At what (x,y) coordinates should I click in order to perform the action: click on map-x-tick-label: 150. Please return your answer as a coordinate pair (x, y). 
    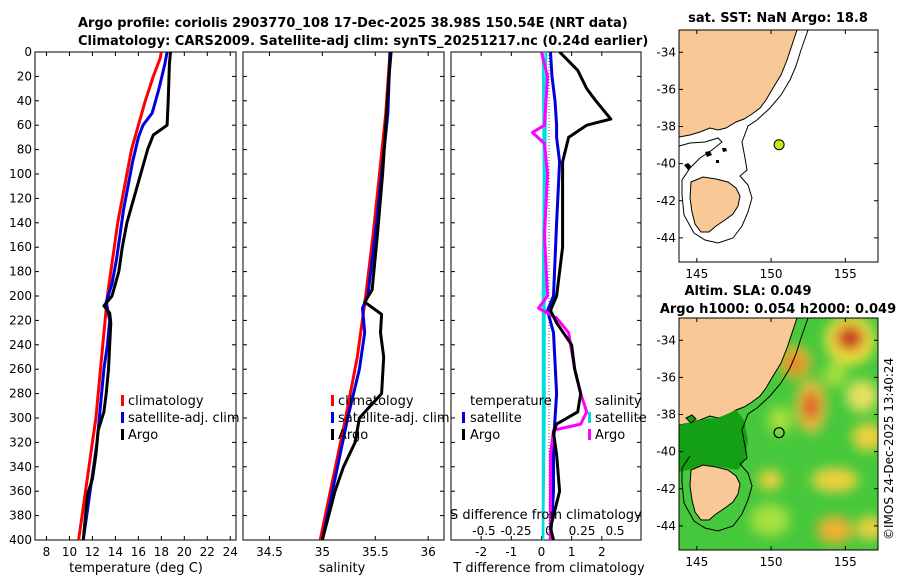
    Looking at the image, I should click on (771, 562).